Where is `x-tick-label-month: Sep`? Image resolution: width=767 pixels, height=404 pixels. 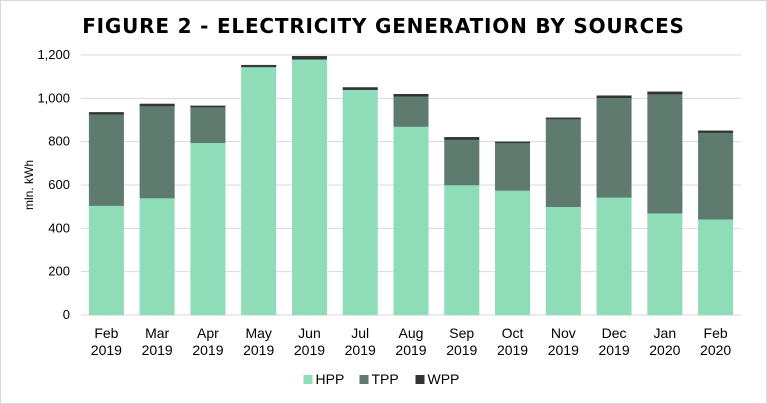 x-tick-label-month: Sep is located at coordinates (461, 333).